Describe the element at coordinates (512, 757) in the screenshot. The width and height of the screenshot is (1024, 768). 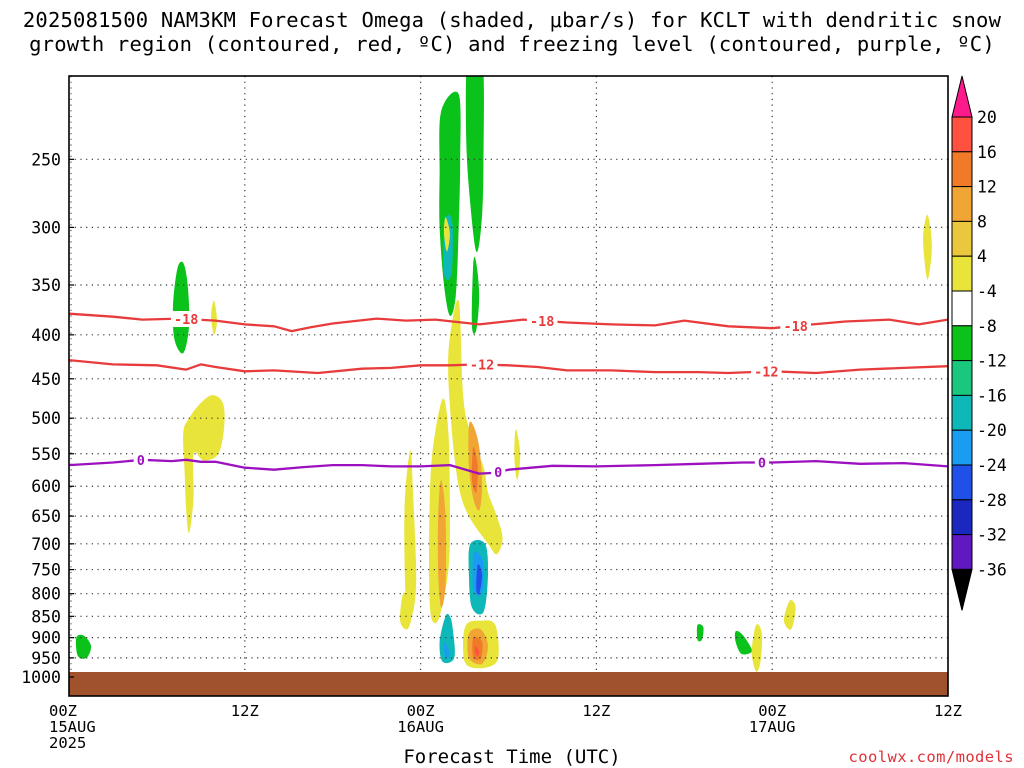
I see `x-axis-label: Forecast Time (UTC)` at that location.